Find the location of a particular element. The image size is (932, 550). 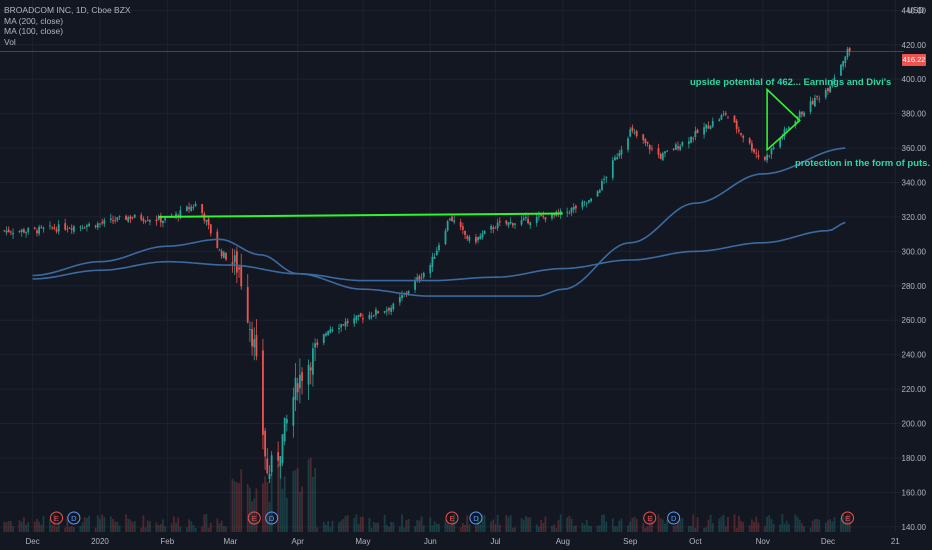

ma100-label: MA (100, close) is located at coordinates (34, 31).